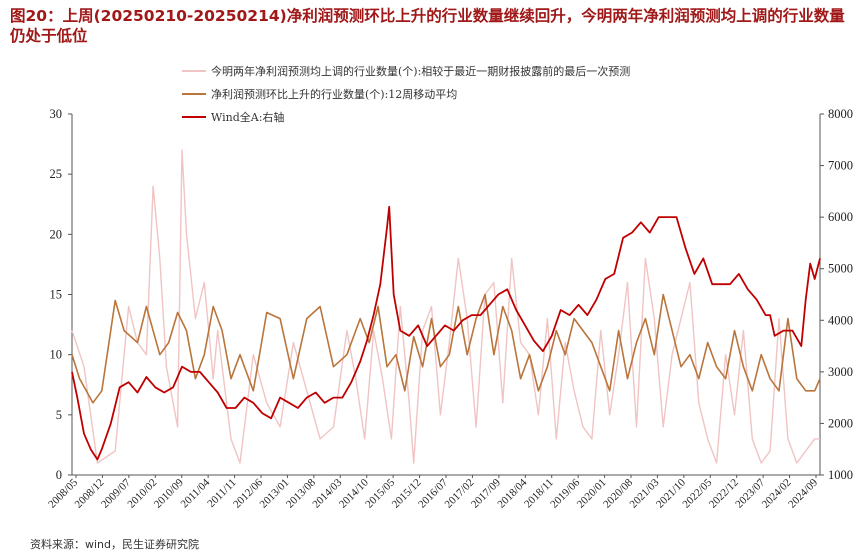 This screenshot has width=867, height=552. Describe the element at coordinates (56, 355) in the screenshot. I see `left-tick-label: 10` at that location.